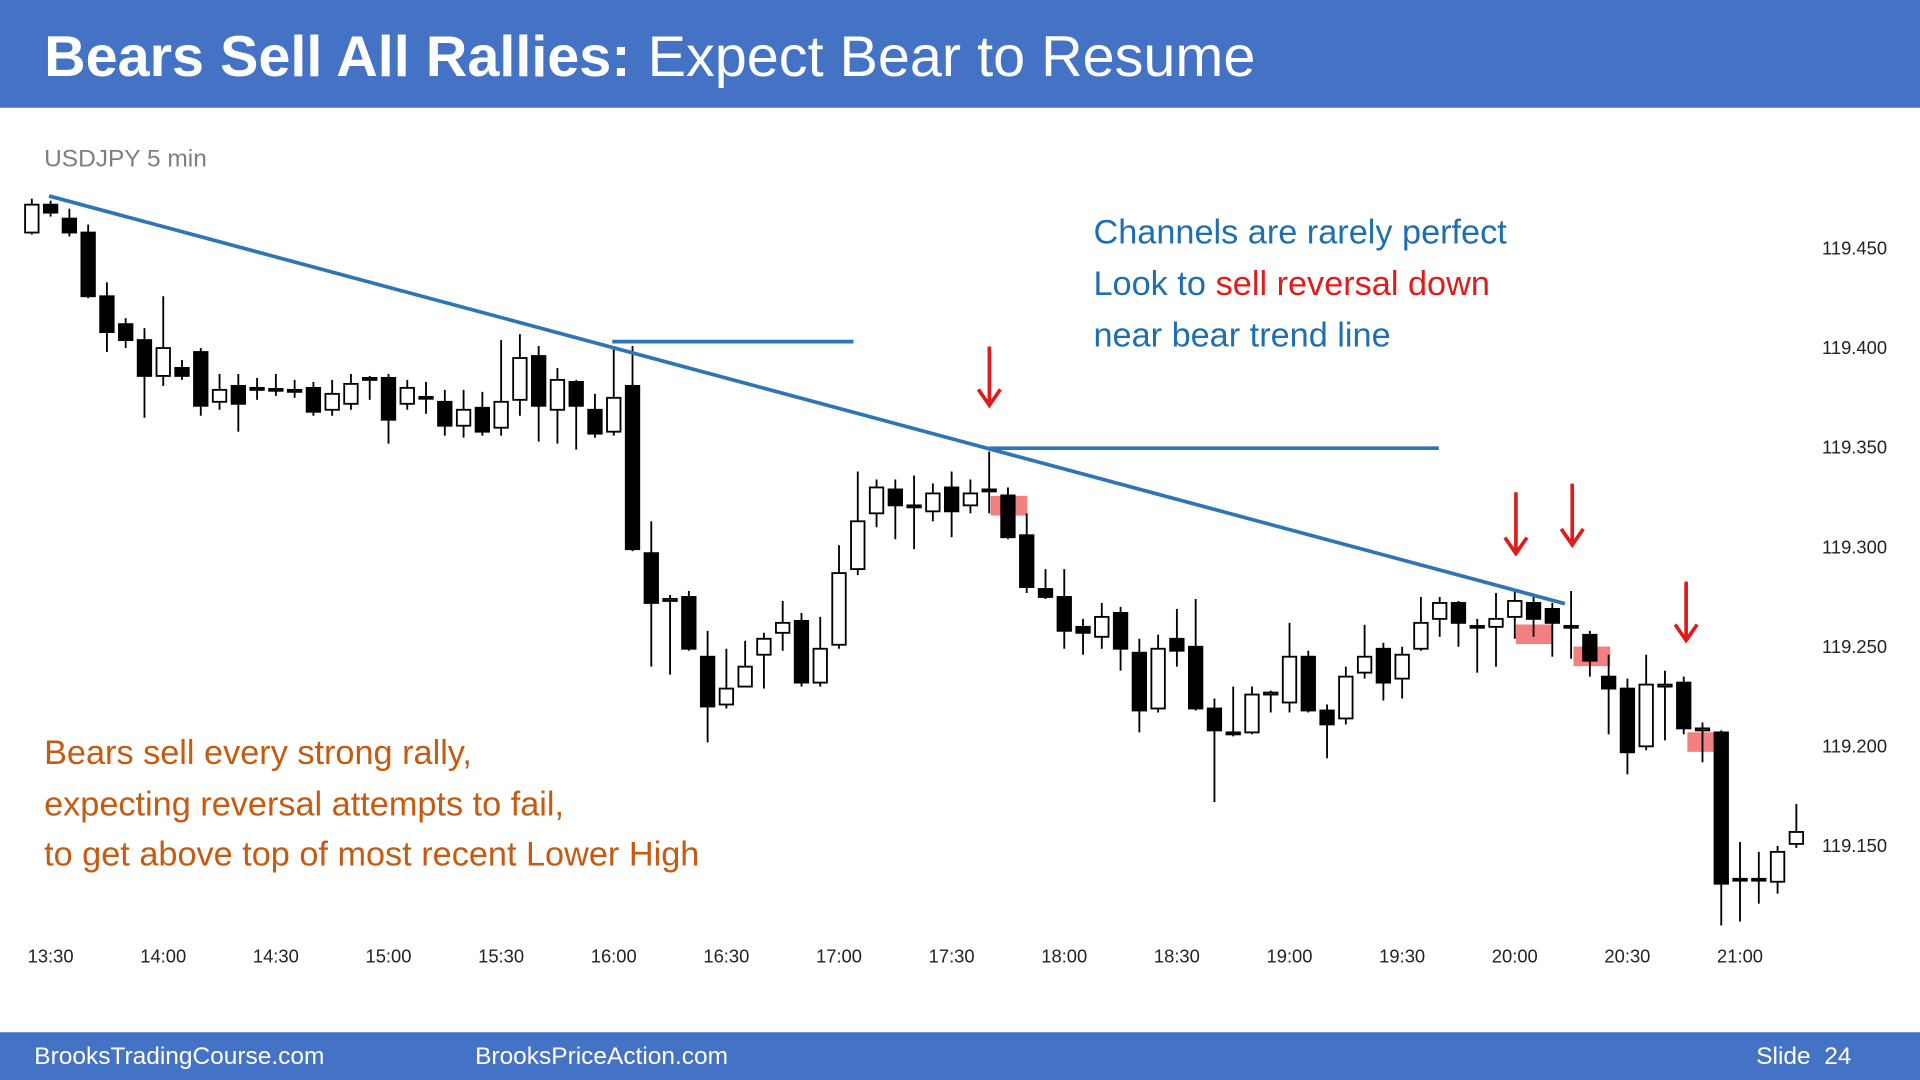  I want to click on note-emphasis: sell reversal down, so click(1353, 284).